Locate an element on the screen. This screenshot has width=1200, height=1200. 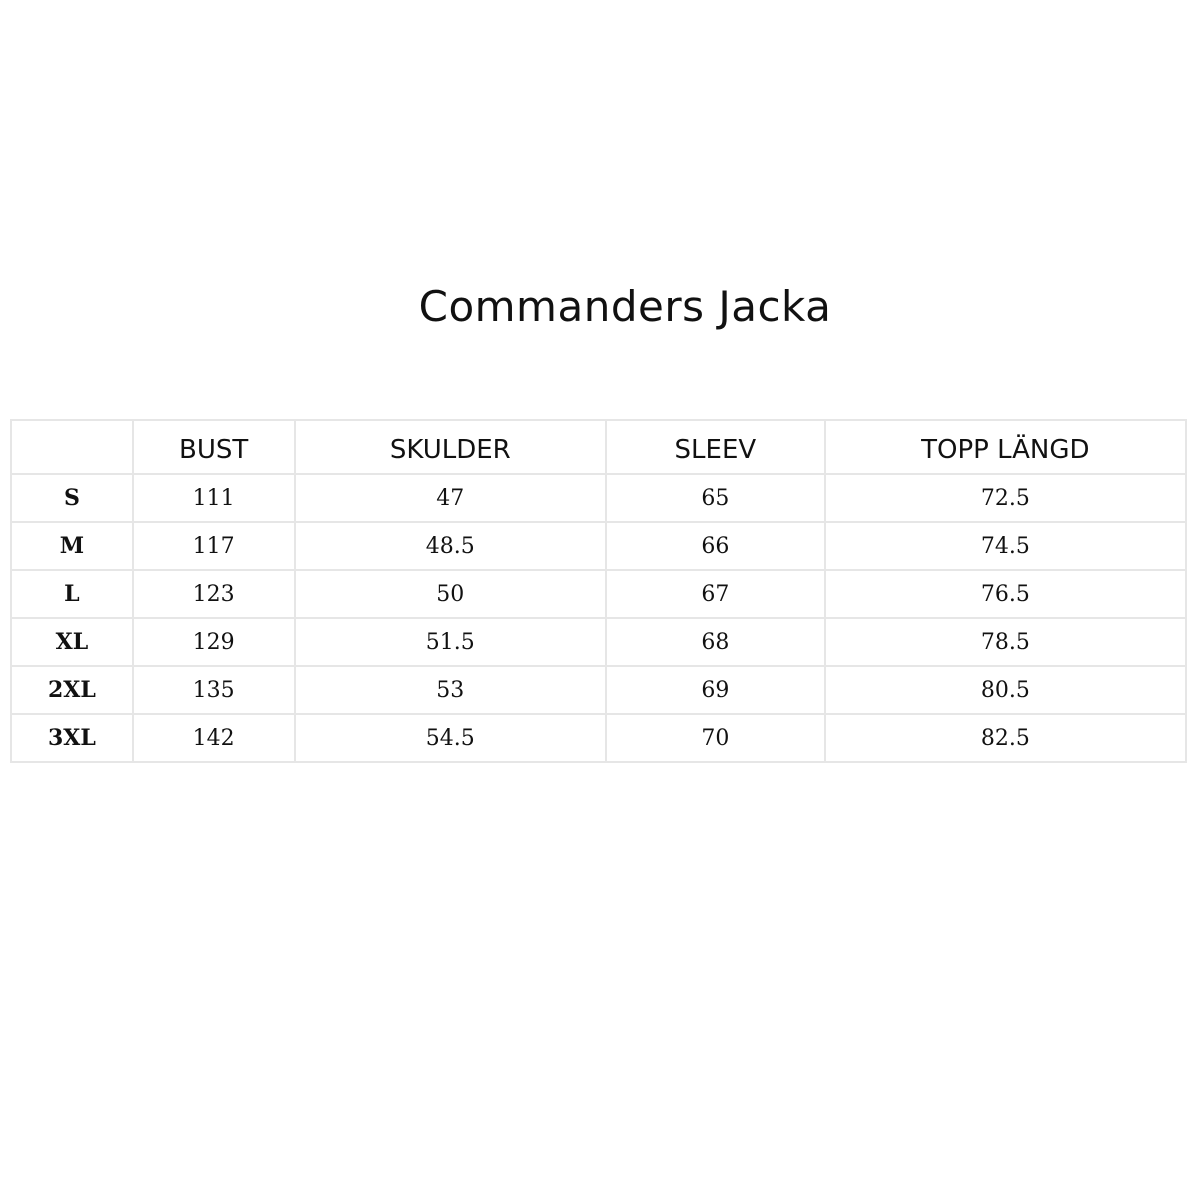
measurement-cell: 66 is located at coordinates (715, 546).